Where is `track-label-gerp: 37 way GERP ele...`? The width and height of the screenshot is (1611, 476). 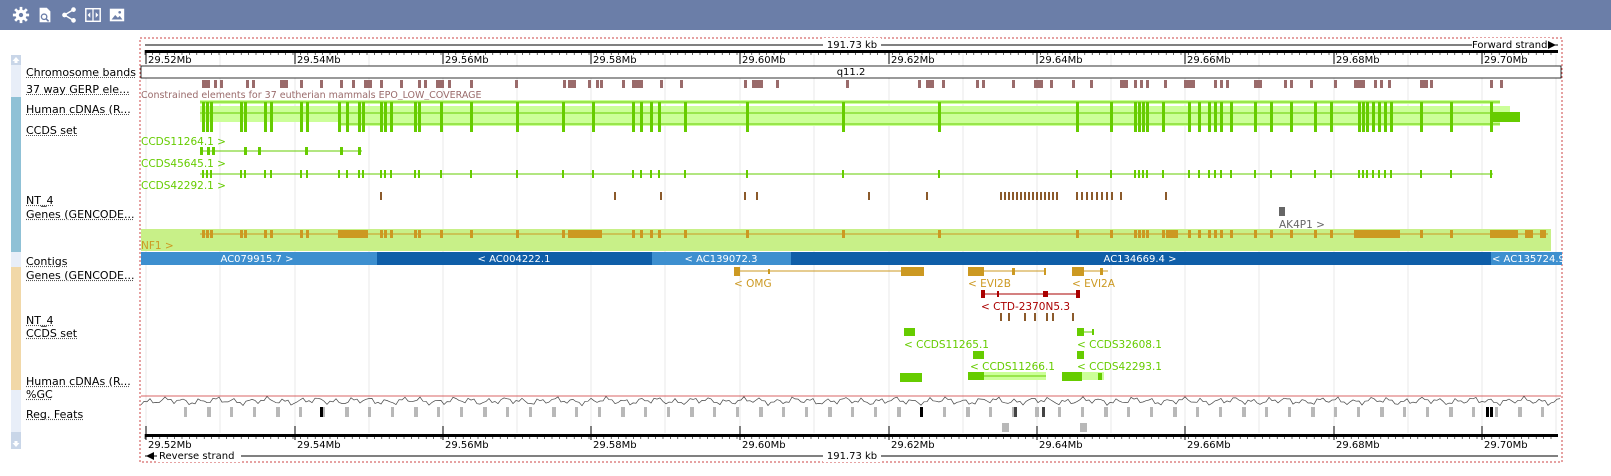
track-label-gerp: 37 way GERP ele... is located at coordinates (78, 89).